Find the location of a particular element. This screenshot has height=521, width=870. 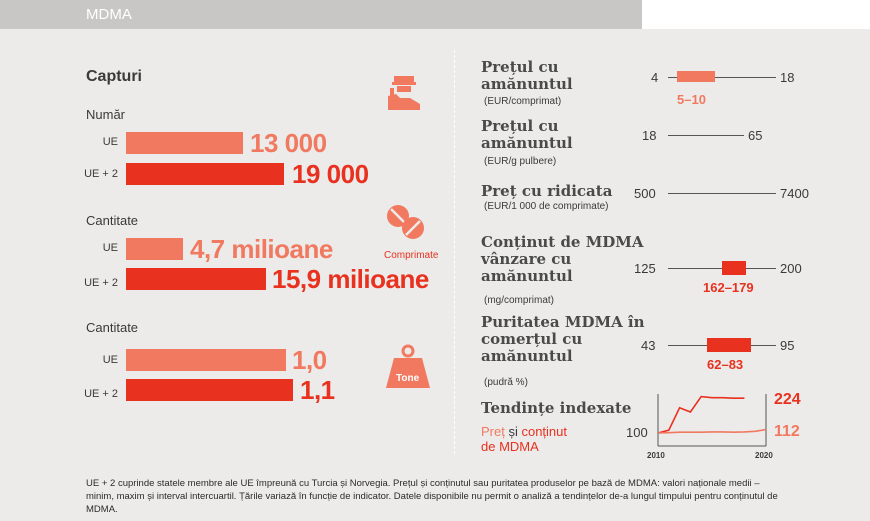

police-officer-icon is located at coordinates (404, 93).